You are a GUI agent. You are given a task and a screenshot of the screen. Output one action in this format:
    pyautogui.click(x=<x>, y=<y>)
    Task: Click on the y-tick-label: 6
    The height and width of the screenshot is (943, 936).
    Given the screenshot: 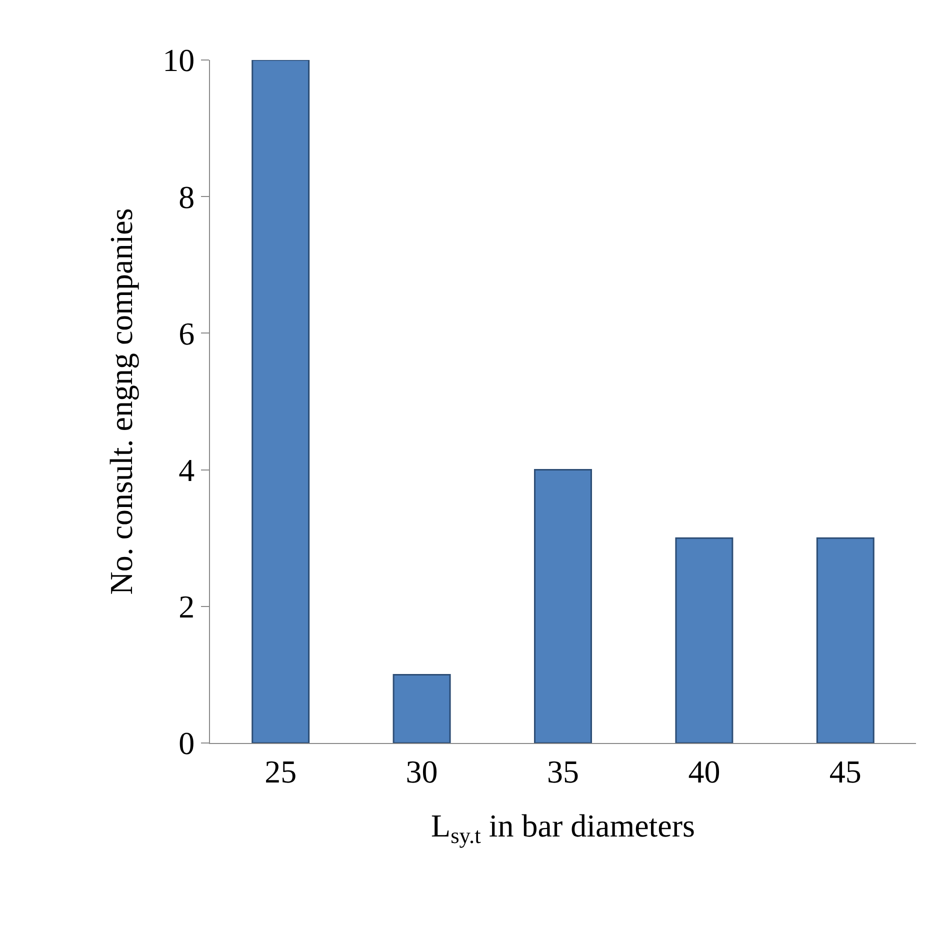 What is the action you would take?
    pyautogui.click(x=186, y=333)
    